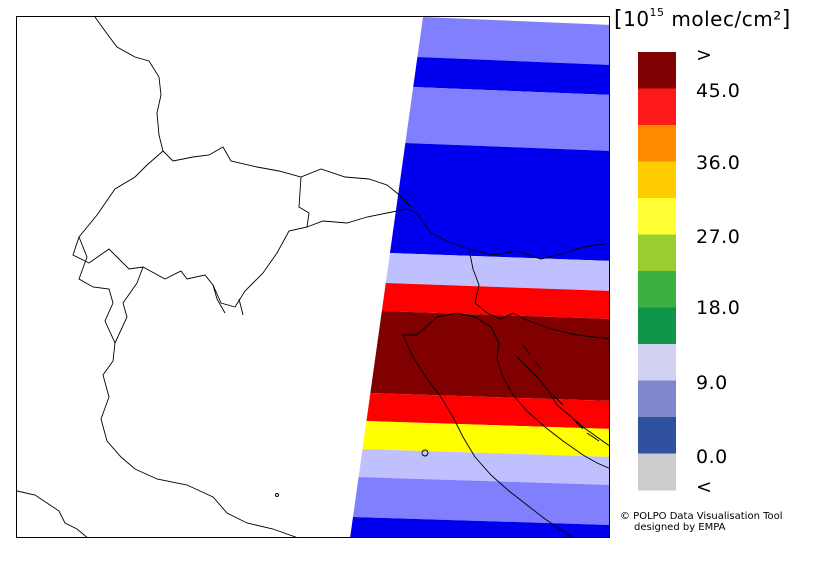 Image resolution: width=813 pixels, height=566 pixels. I want to click on legend-label: 9.0, so click(712, 383).